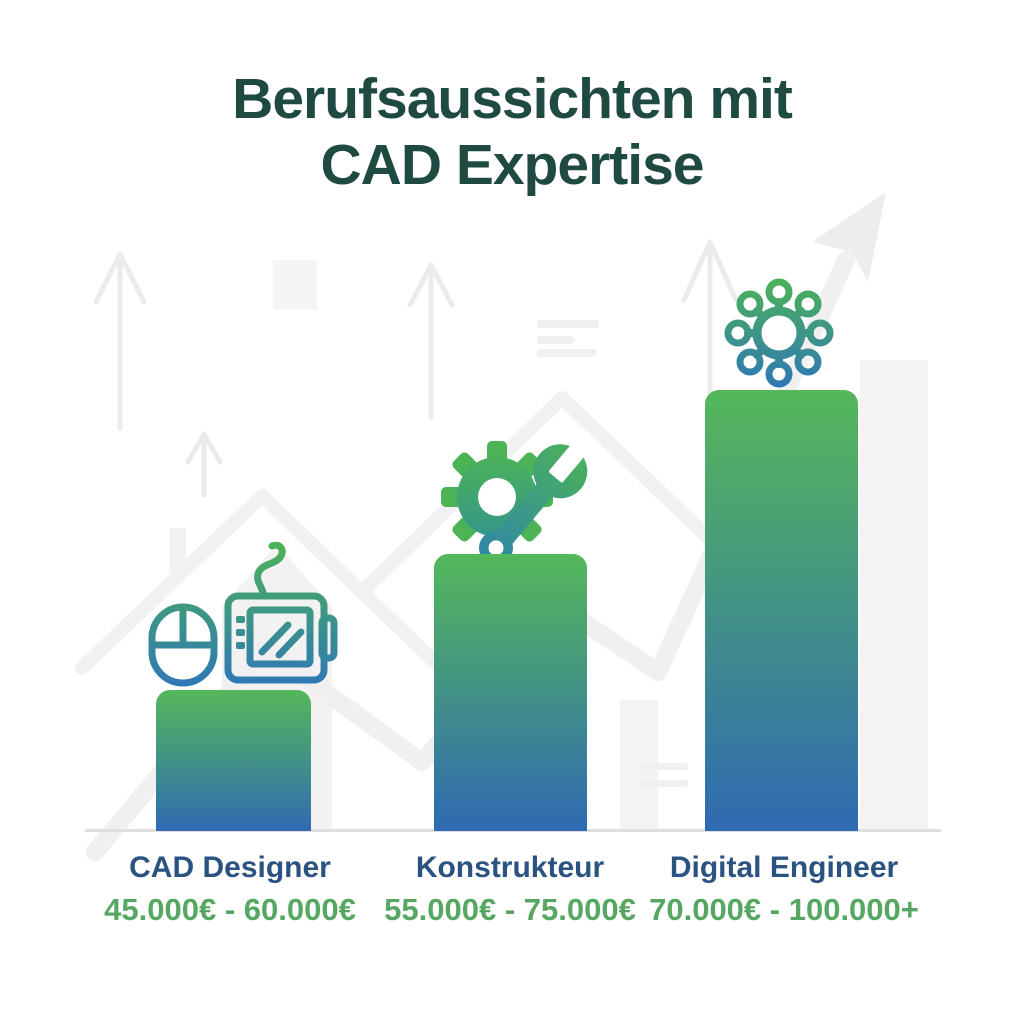  I want to click on gear, so click(497, 497).